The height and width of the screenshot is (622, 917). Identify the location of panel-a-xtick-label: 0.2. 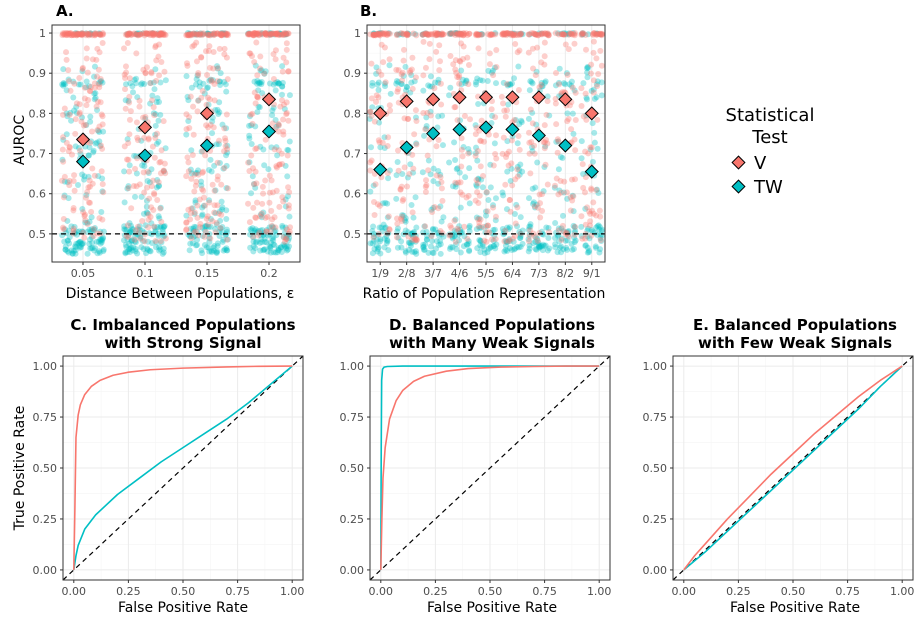
(269, 273).